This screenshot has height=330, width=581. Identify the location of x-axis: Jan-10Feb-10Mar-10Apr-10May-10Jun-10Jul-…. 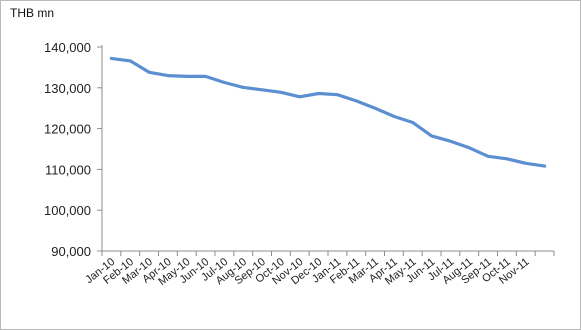
(319, 269).